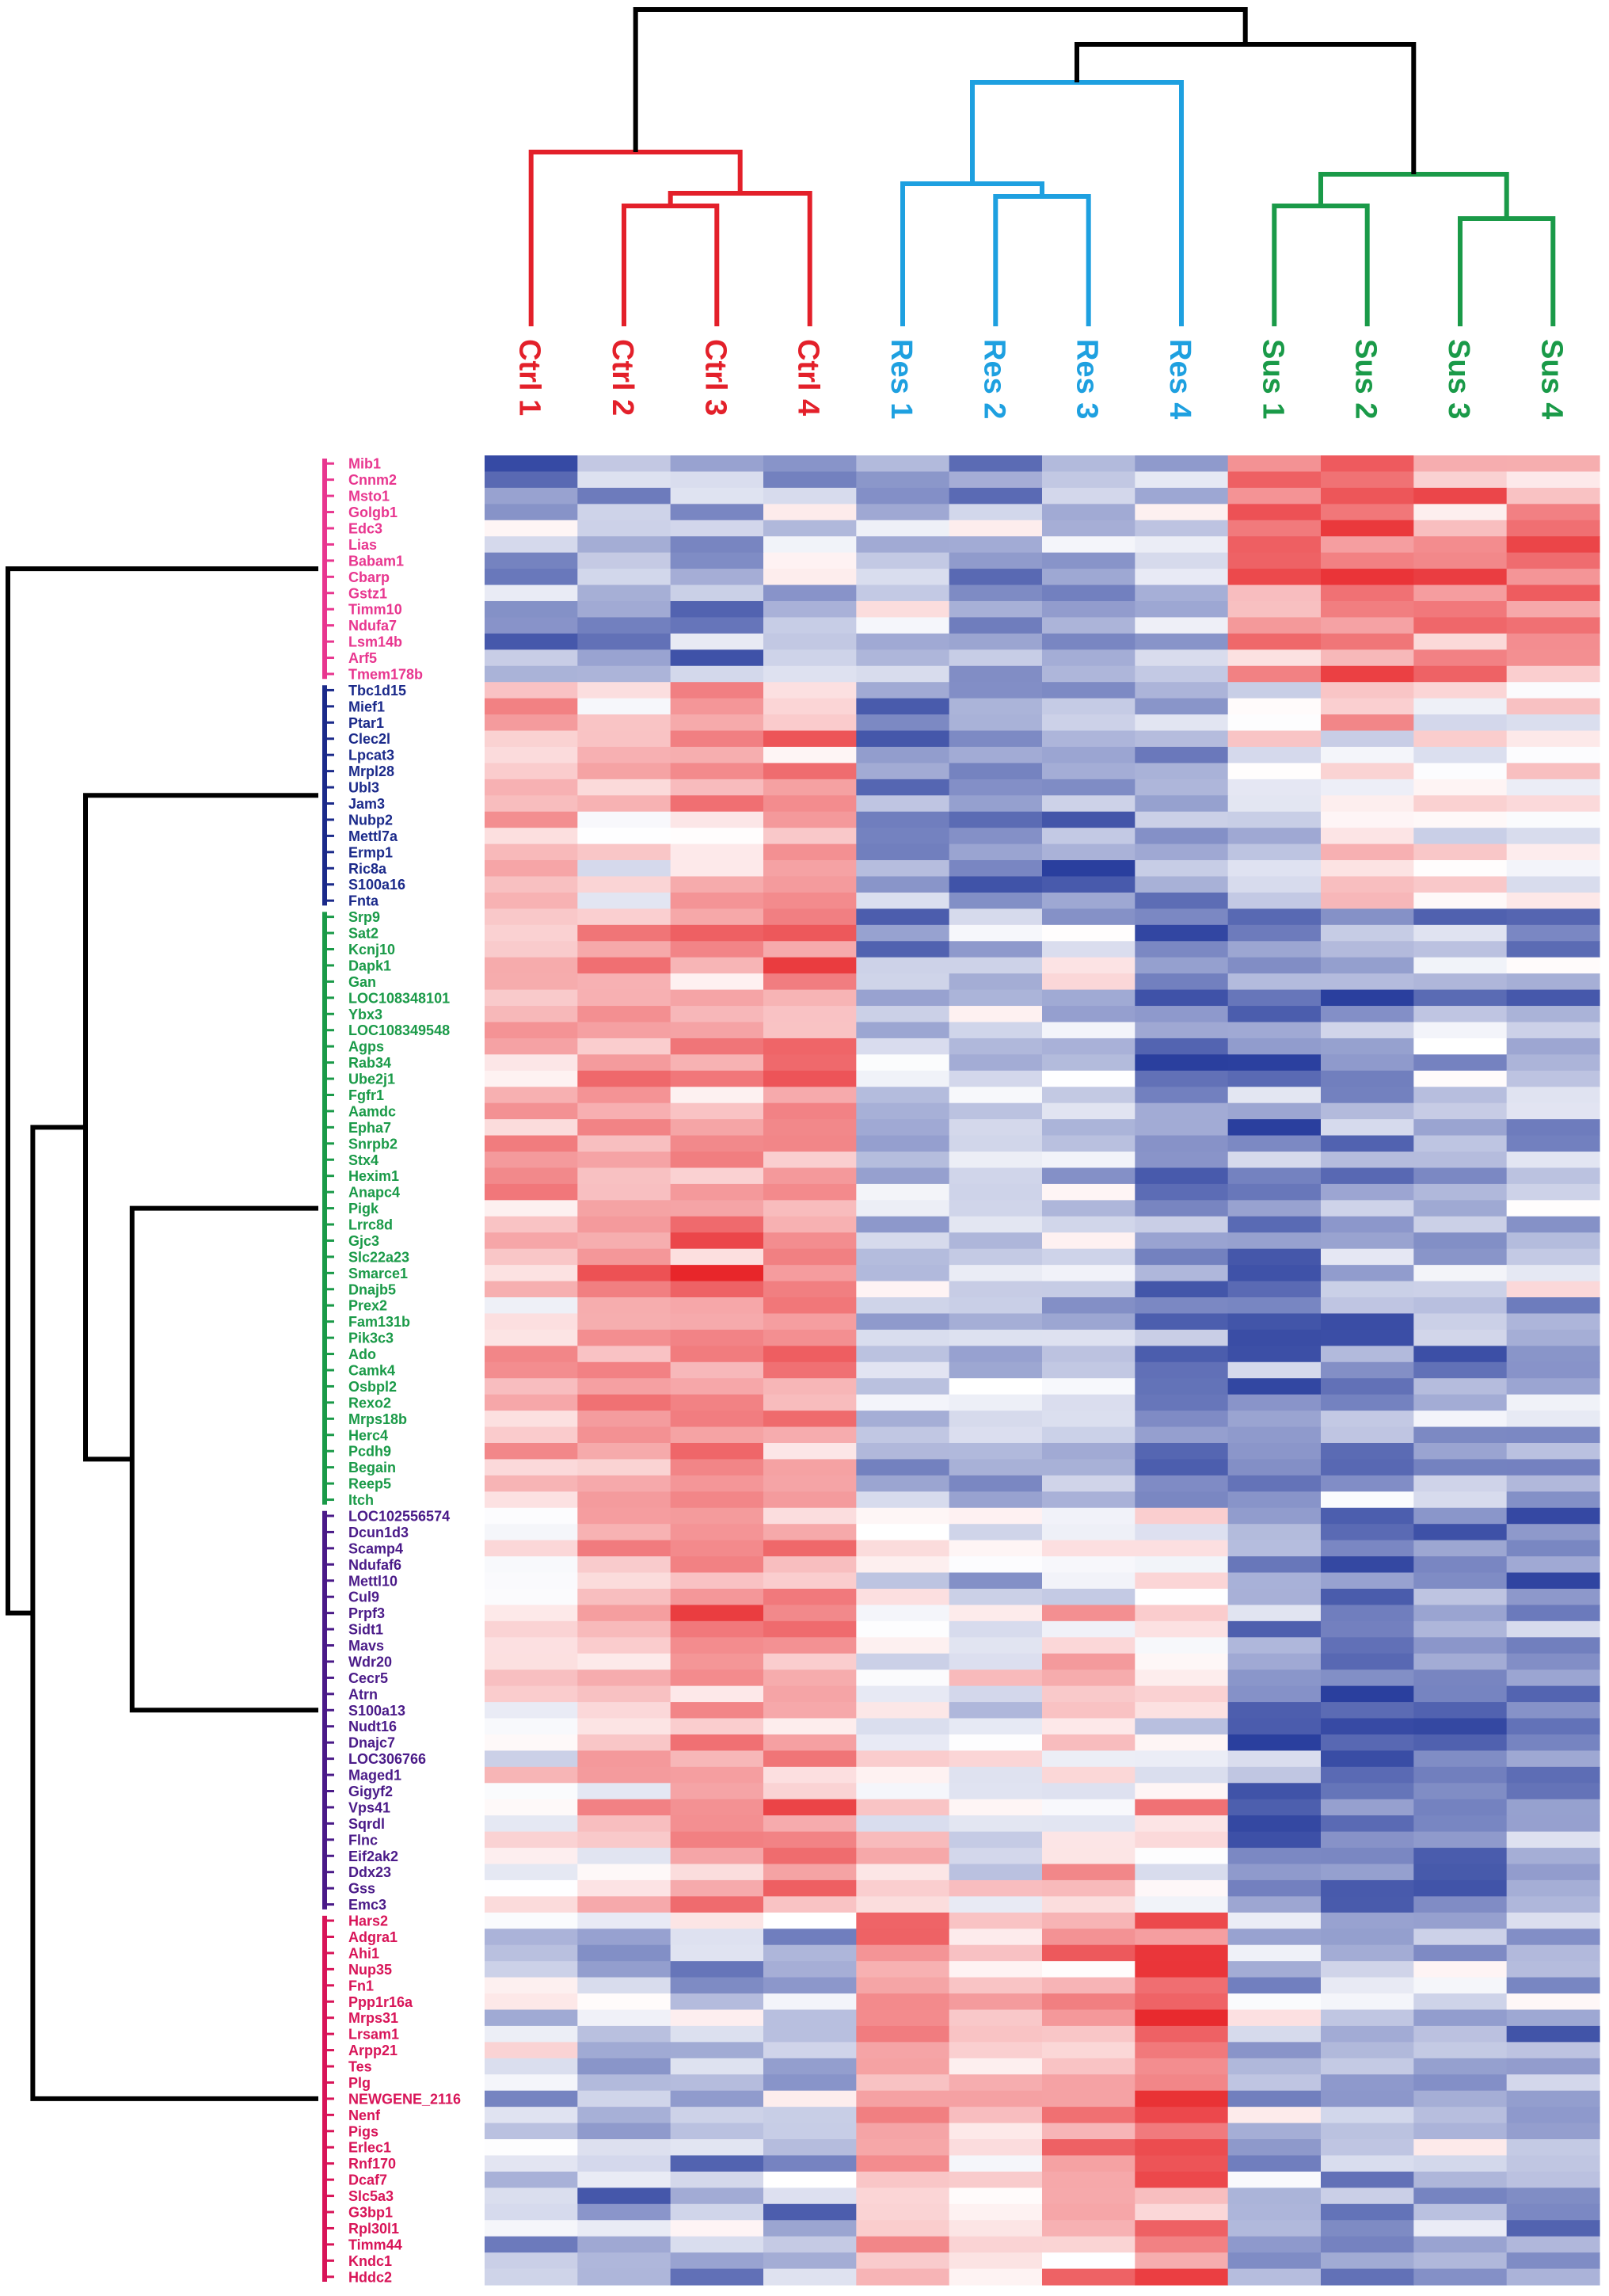 The width and height of the screenshot is (1609, 2296). Describe the element at coordinates (162, 1091) in the screenshot. I see `row-dendro-branch` at that location.